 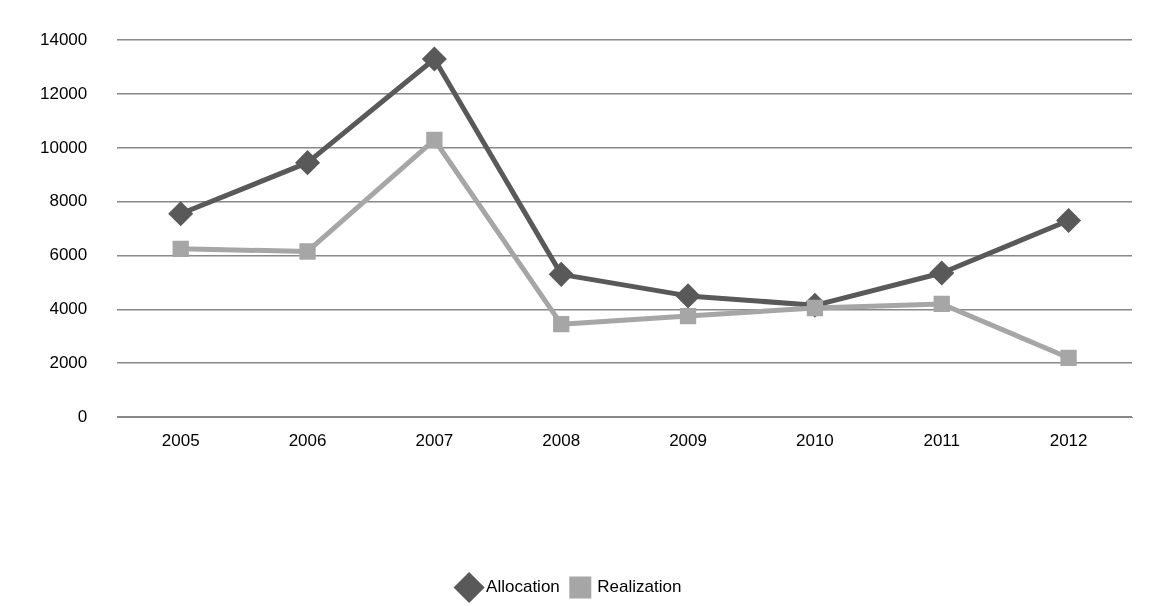 I want to click on x-tick-label: 2005, so click(x=180, y=440).